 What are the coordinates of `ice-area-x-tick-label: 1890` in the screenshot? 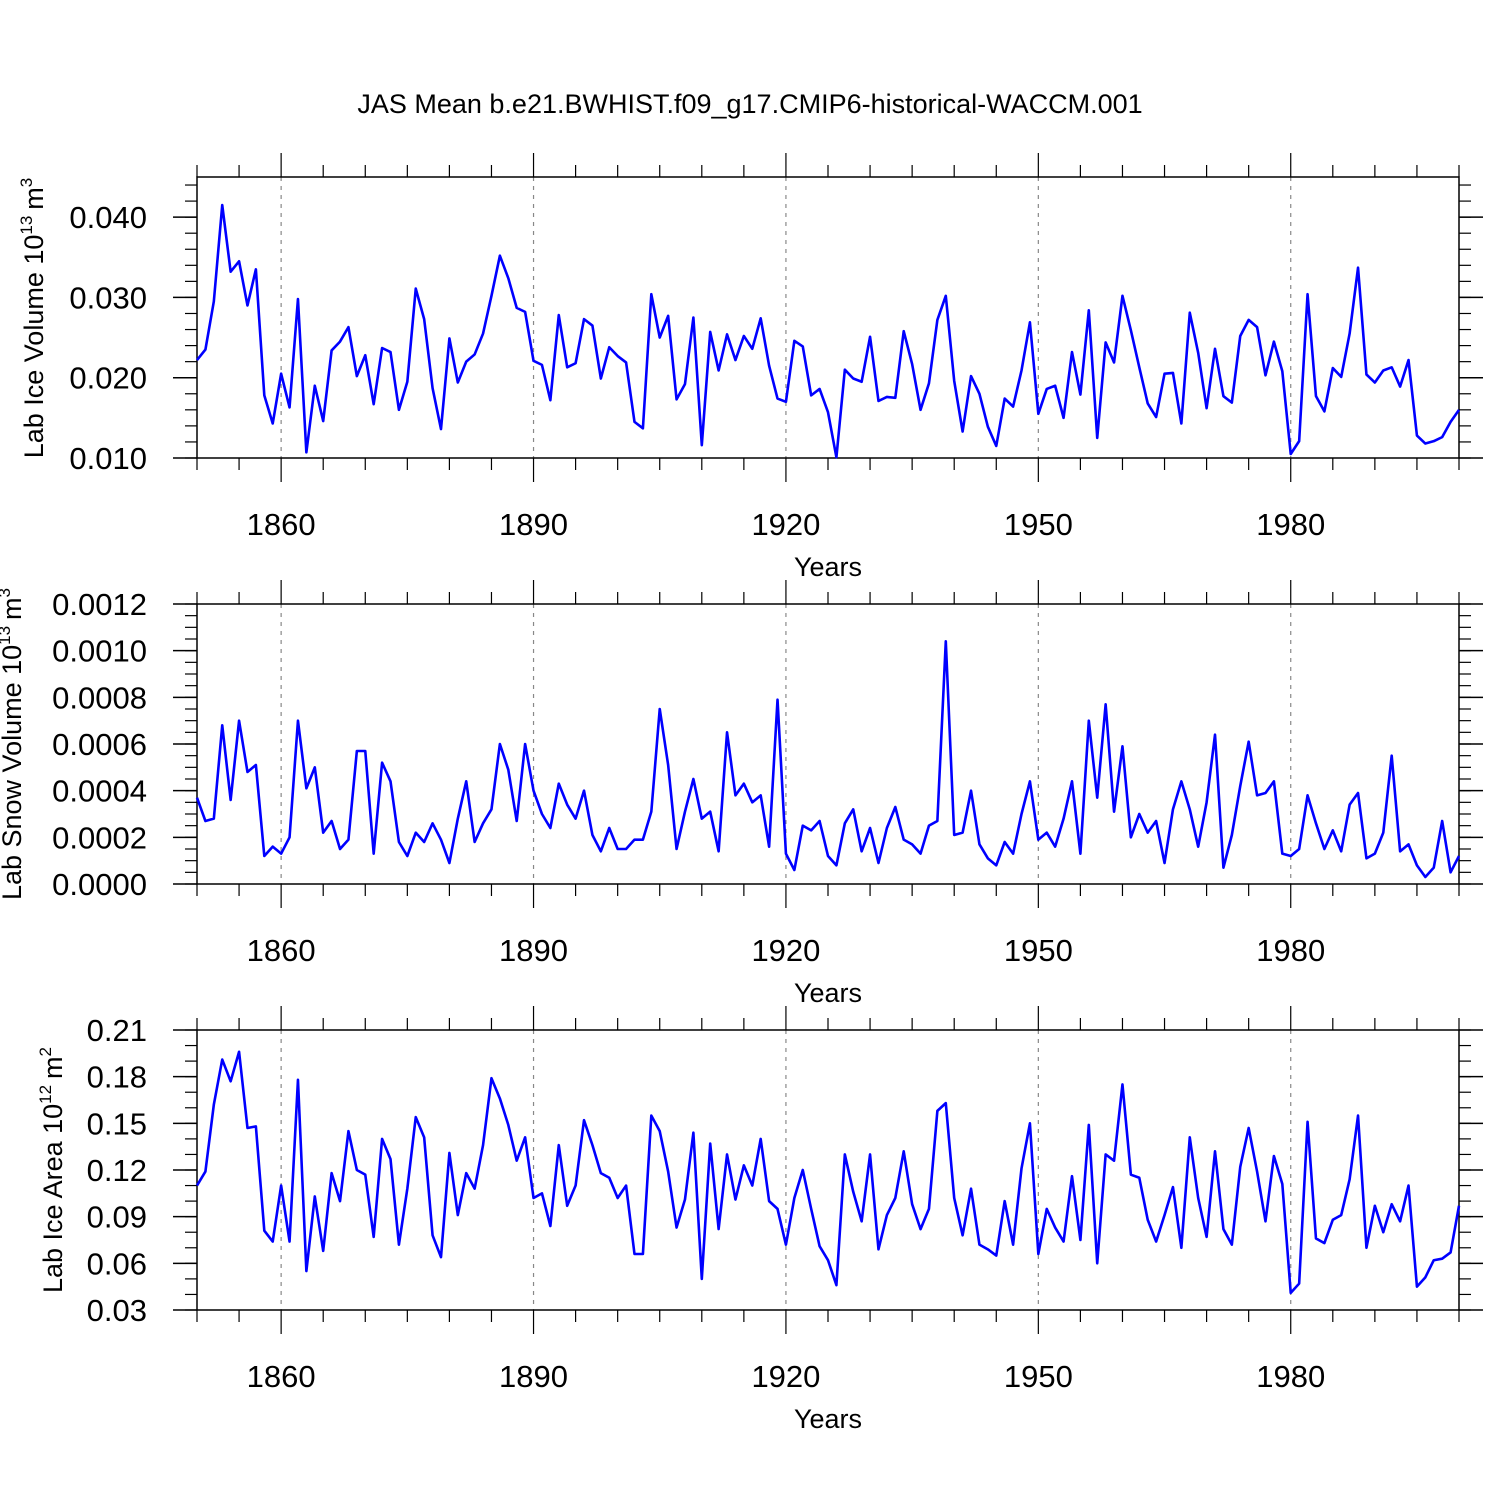 It's located at (533, 1376).